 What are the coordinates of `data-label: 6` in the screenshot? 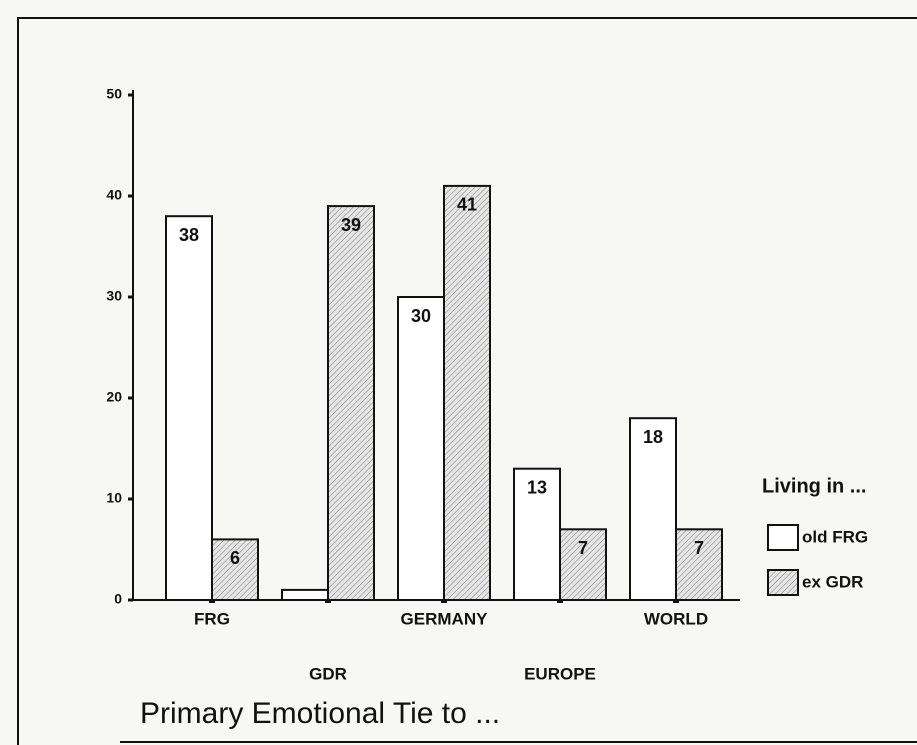 It's located at (235, 558).